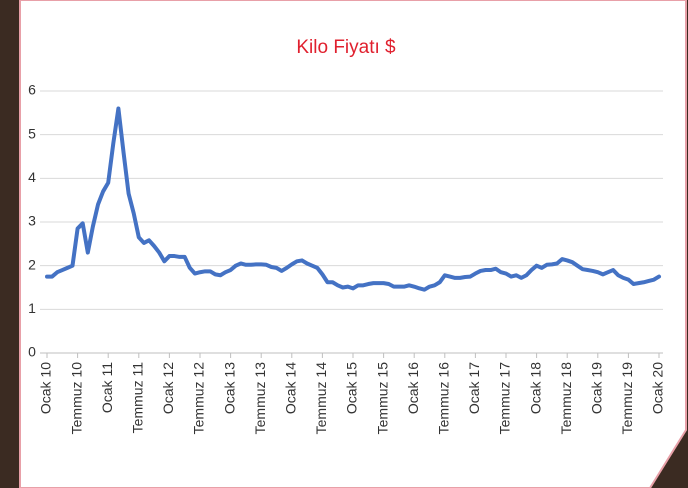 The image size is (688, 488). Describe the element at coordinates (413, 388) in the screenshot. I see `x-tick-label: Ocak 16` at that location.